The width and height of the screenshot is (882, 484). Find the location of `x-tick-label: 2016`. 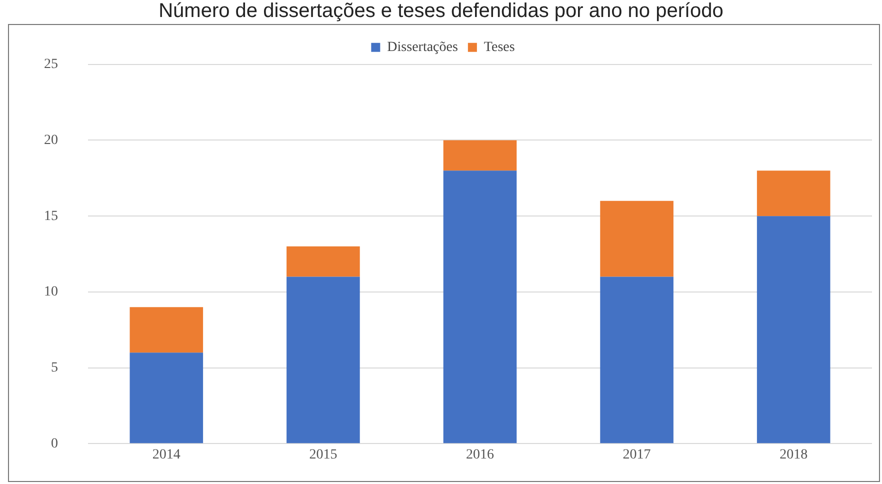

x-tick-label: 2016 is located at coordinates (480, 455).